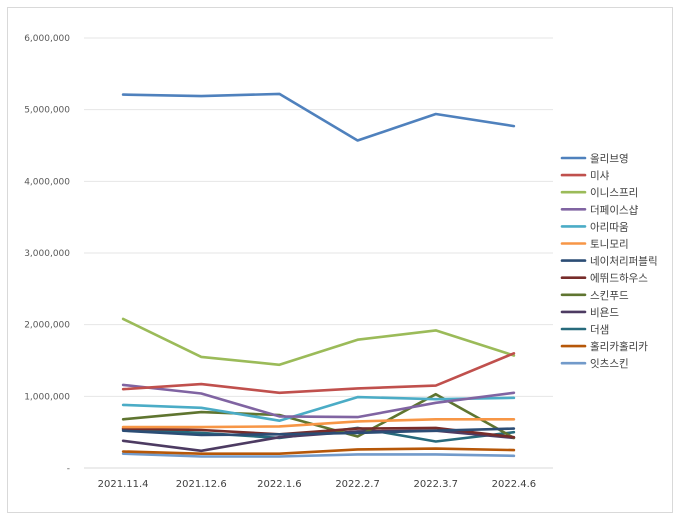 Image resolution: width=680 pixels, height=520 pixels. Describe the element at coordinates (609, 364) in the screenshot. I see `legend-label: 잇츠스킨` at that location.